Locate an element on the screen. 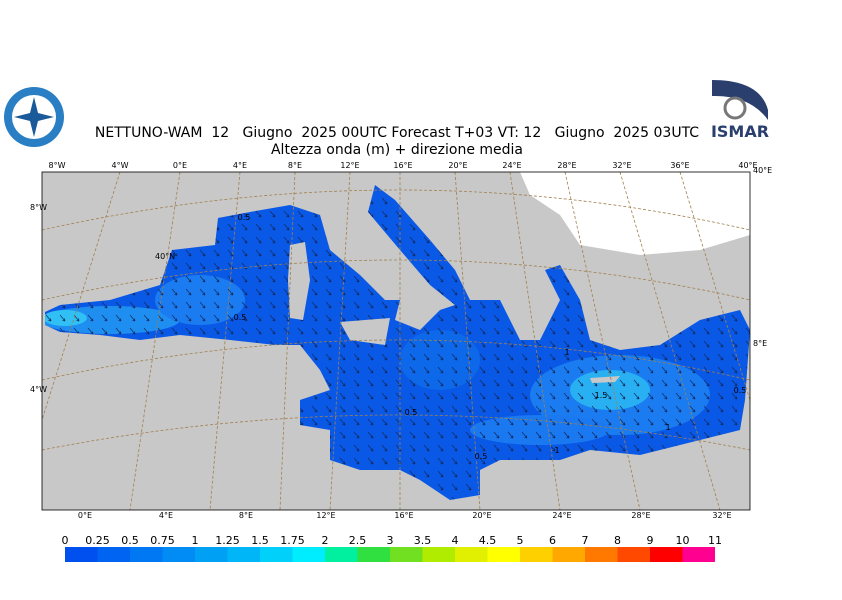 The height and width of the screenshot is (600, 842). colorbar-label: 1 is located at coordinates (195, 540).